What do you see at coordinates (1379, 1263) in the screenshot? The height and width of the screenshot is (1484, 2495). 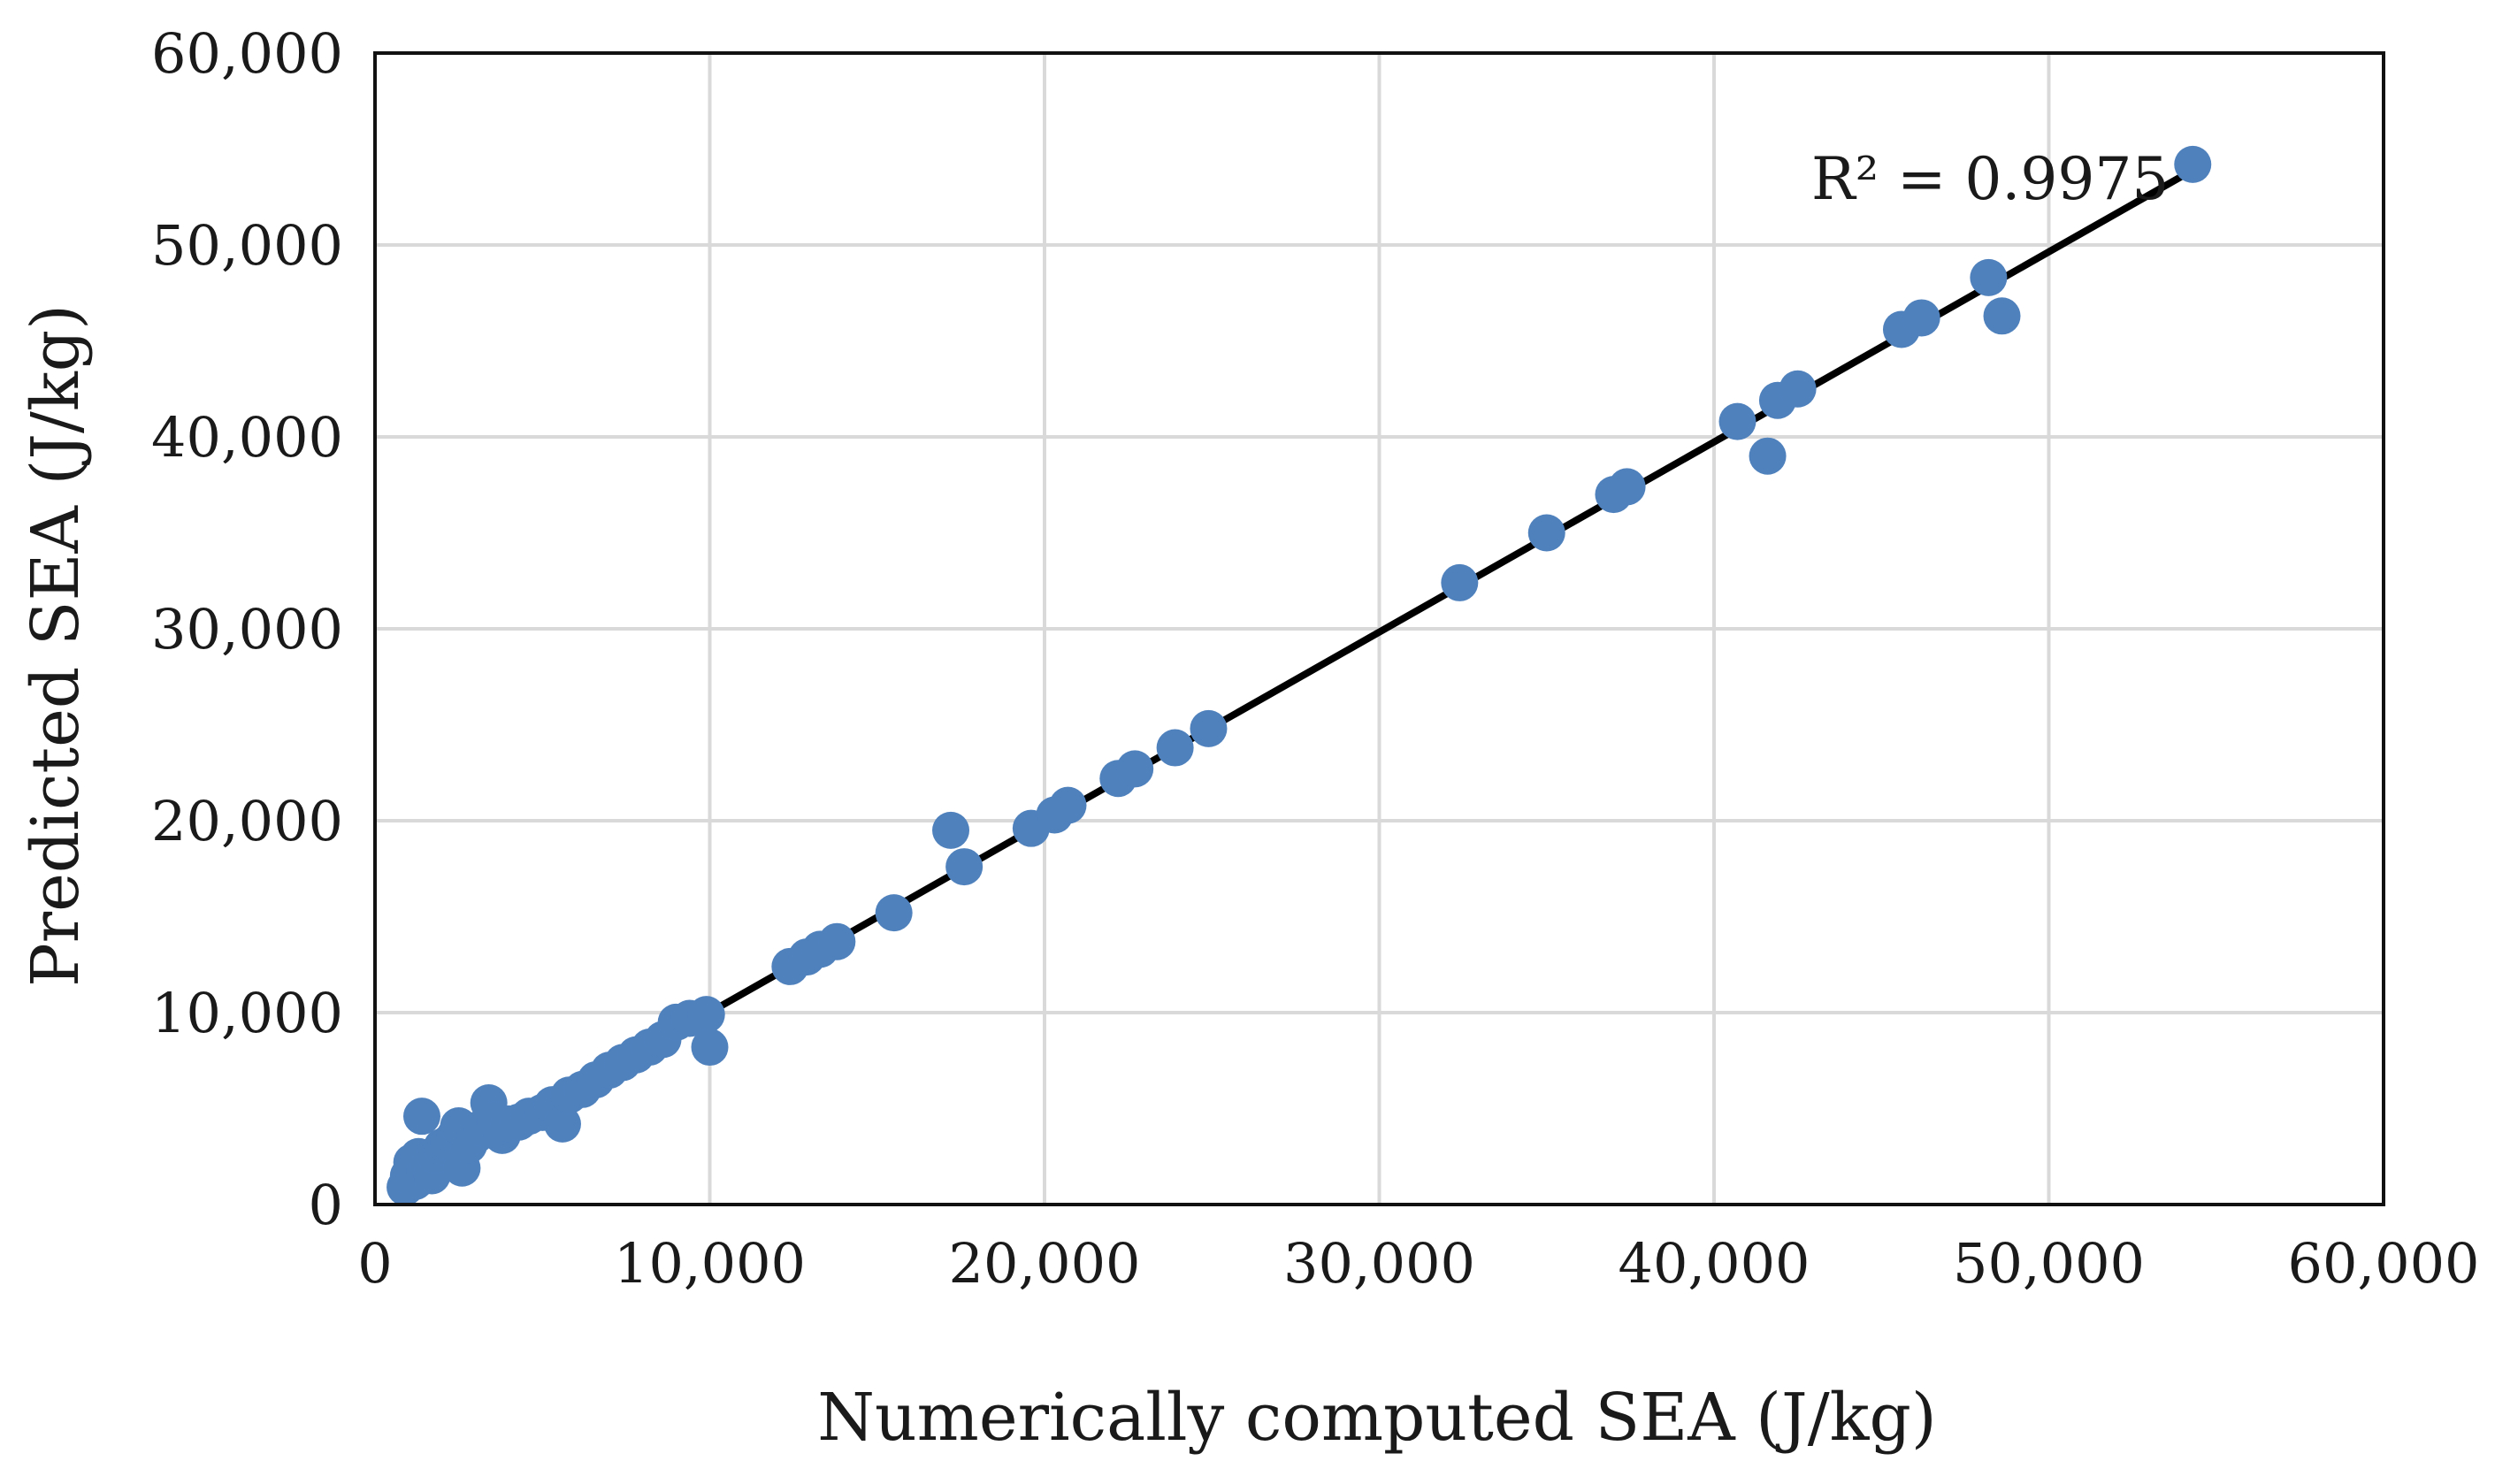 I see `x-tick-label: 30,000` at bounding box center [1379, 1263].